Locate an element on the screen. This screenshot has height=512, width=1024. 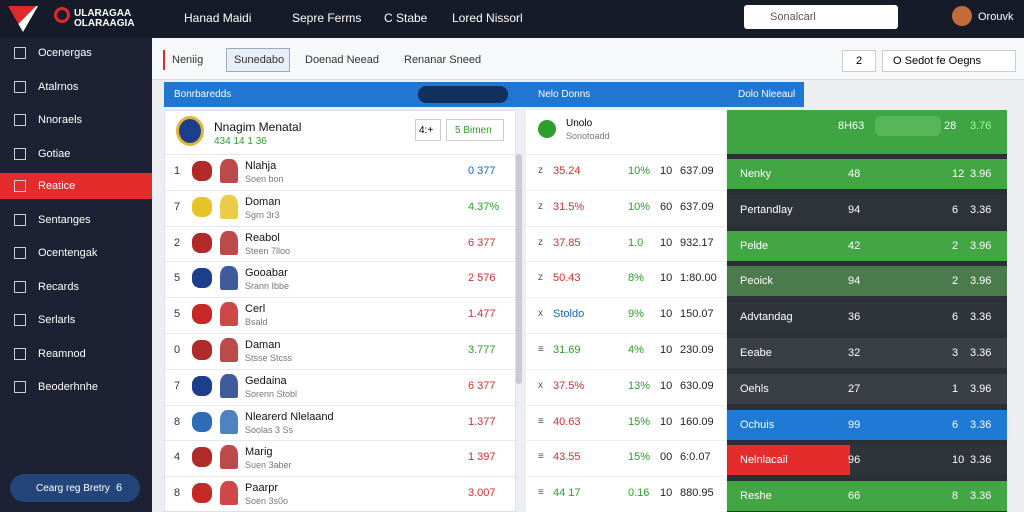
sidebar is located at coordinates (76, 275).